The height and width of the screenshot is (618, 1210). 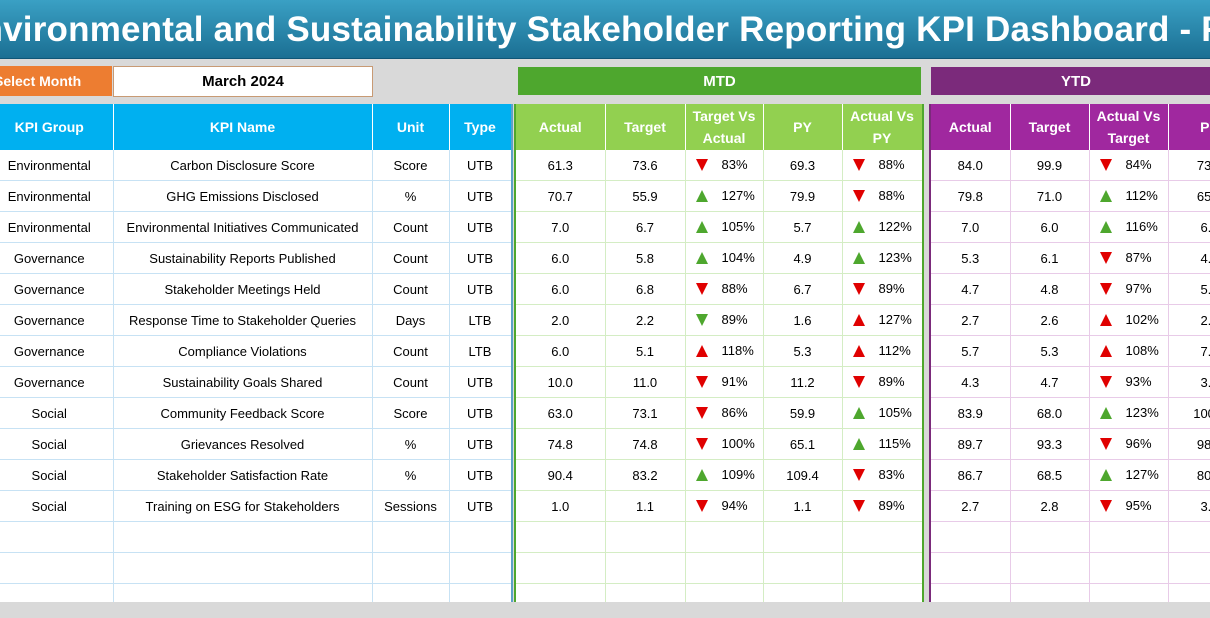 What do you see at coordinates (255, 444) in the screenshot?
I see `kpi-table-row: Social Grievances Resolved% UTB` at bounding box center [255, 444].